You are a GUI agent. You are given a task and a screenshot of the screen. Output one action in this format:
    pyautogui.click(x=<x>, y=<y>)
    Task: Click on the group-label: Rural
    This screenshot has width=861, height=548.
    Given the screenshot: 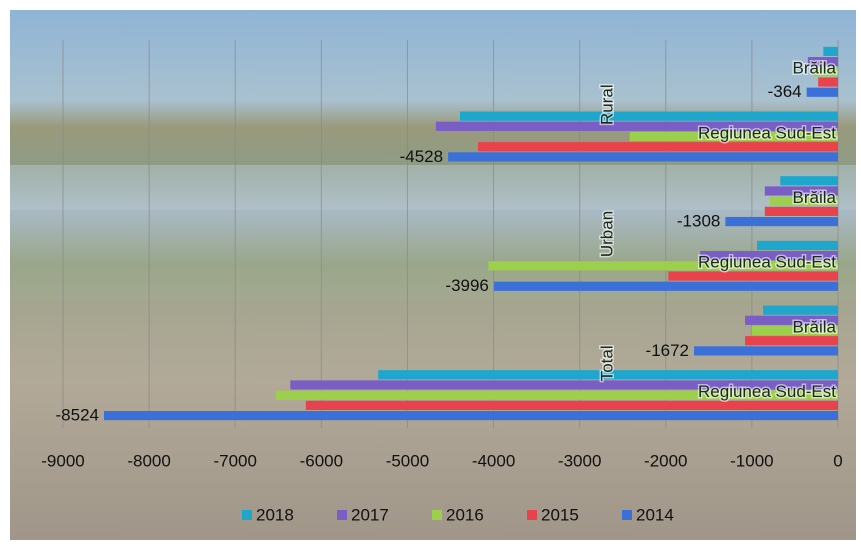 What is the action you would take?
    pyautogui.click(x=606, y=104)
    